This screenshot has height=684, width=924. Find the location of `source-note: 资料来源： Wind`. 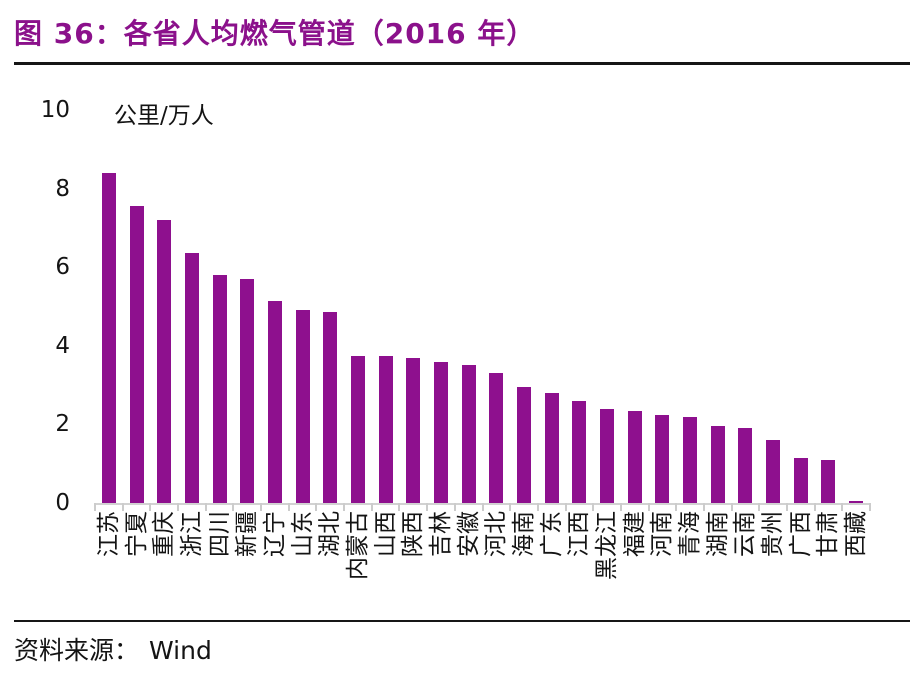

source-note: 资料来源： Wind is located at coordinates (113, 649).